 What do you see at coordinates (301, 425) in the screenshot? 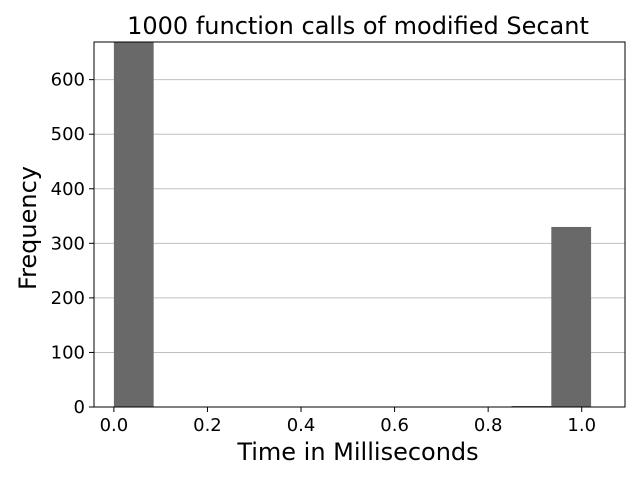
I see `x-tick-label-2: 0.4` at bounding box center [301, 425].